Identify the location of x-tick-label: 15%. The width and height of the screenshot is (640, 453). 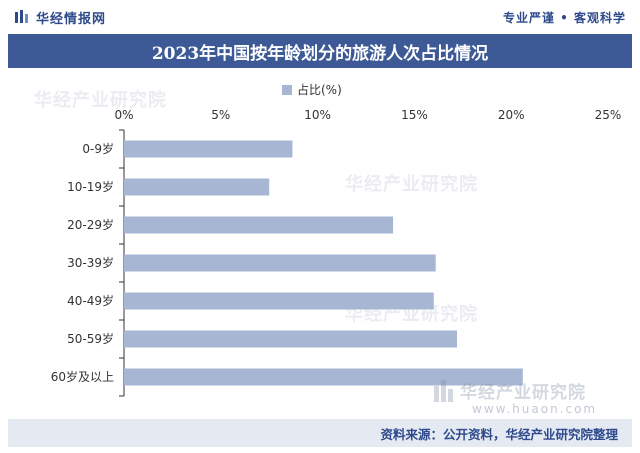
(414, 115).